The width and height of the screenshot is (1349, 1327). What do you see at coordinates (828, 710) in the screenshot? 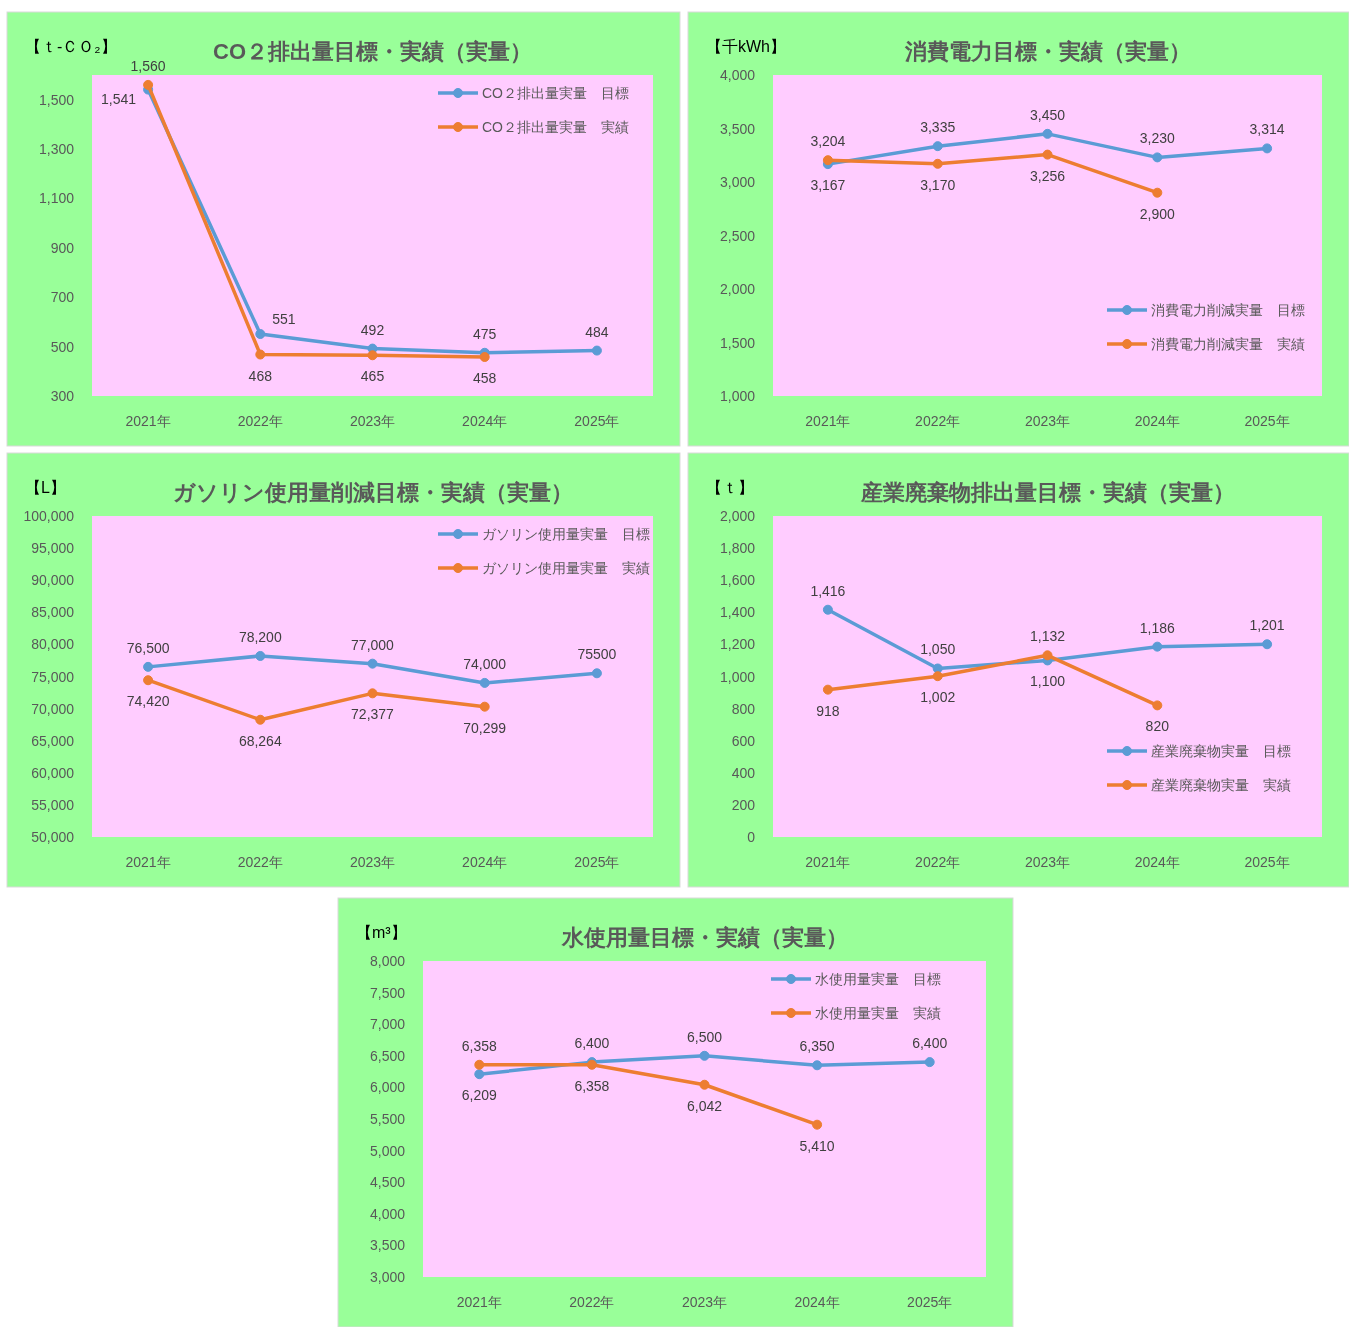
I see `data-label: 918` at bounding box center [828, 710].